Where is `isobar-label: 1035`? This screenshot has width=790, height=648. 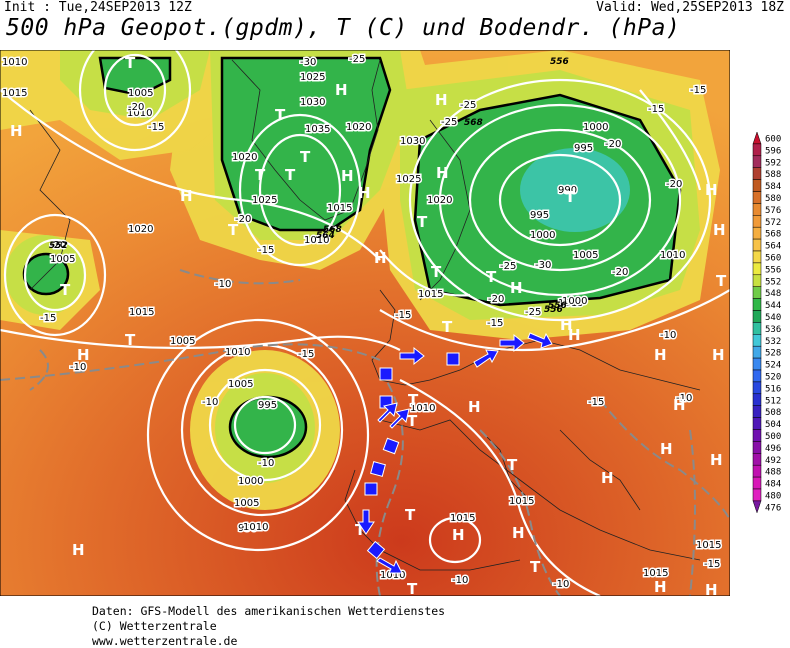
isobar-label: 1035 is located at coordinates (317, 129).